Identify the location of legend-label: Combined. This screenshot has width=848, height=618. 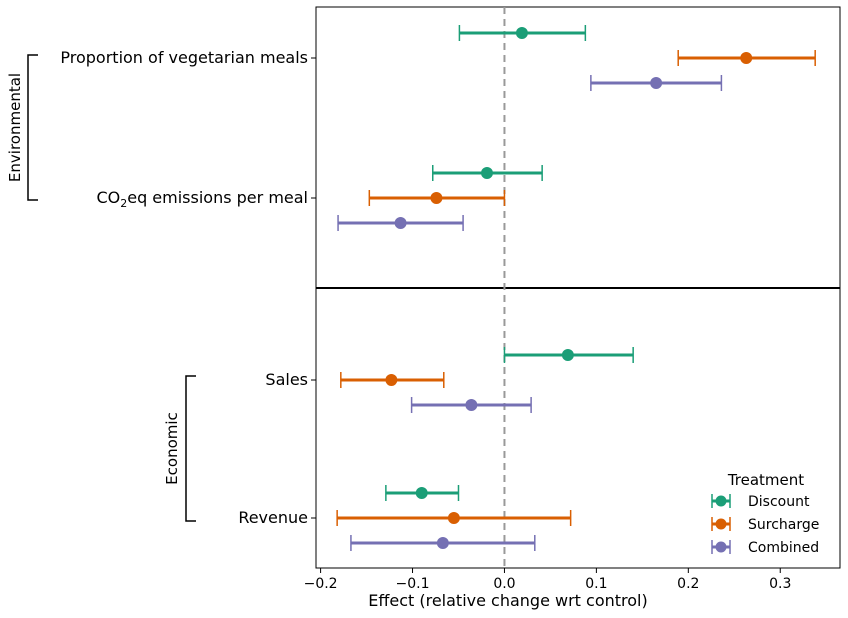
(783, 548).